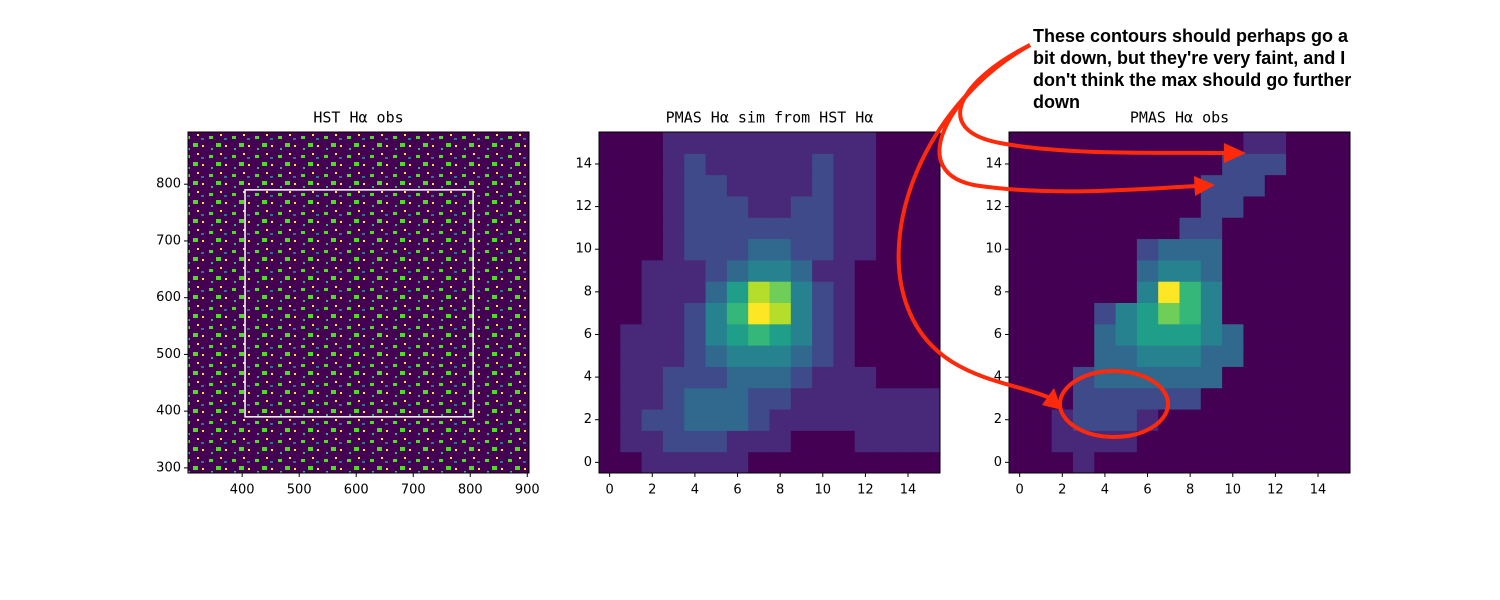  Describe the element at coordinates (973, 221) in the screenshot. I see `arrow` at that location.